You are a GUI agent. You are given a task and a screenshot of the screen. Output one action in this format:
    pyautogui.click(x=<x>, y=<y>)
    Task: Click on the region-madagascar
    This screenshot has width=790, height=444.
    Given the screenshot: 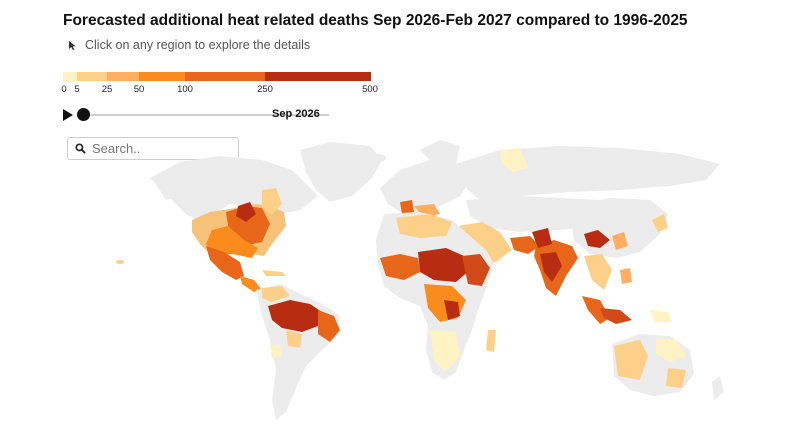 What is the action you would take?
    pyautogui.click(x=491, y=341)
    